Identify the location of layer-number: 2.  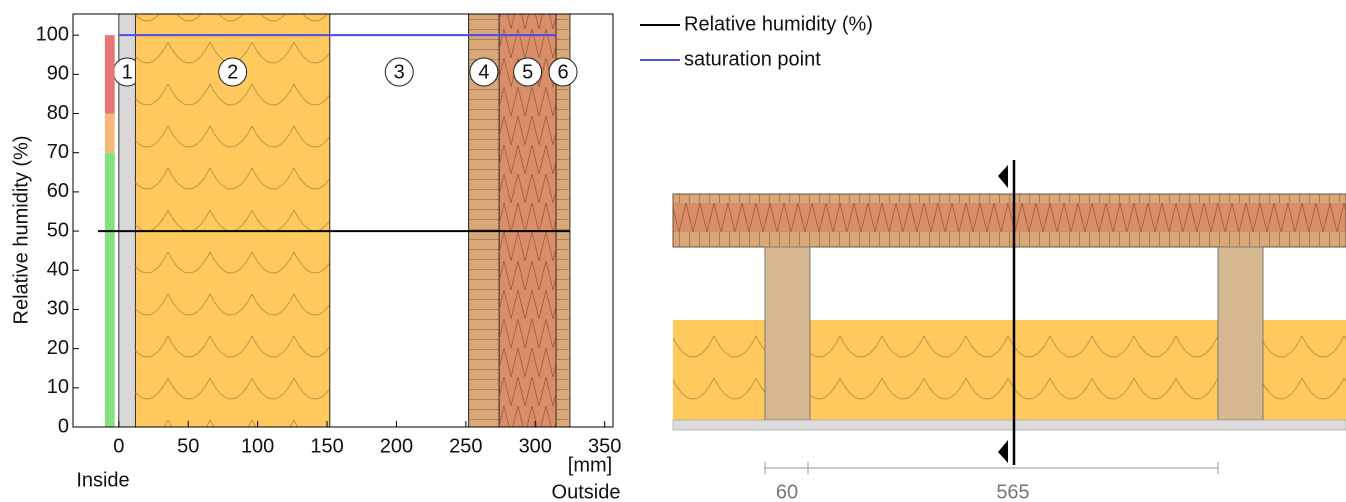
(232, 72).